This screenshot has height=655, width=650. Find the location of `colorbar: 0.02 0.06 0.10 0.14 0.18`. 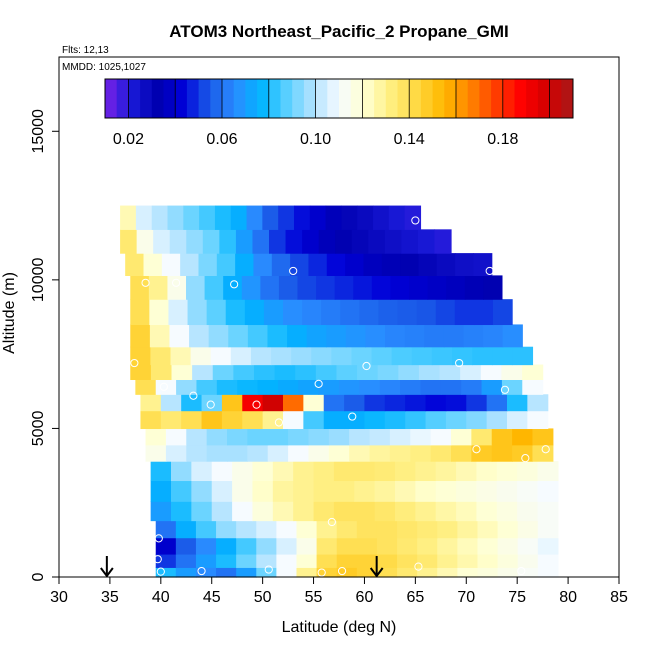

colorbar: 0.02 0.06 0.10 0.14 0.18 is located at coordinates (339, 113).